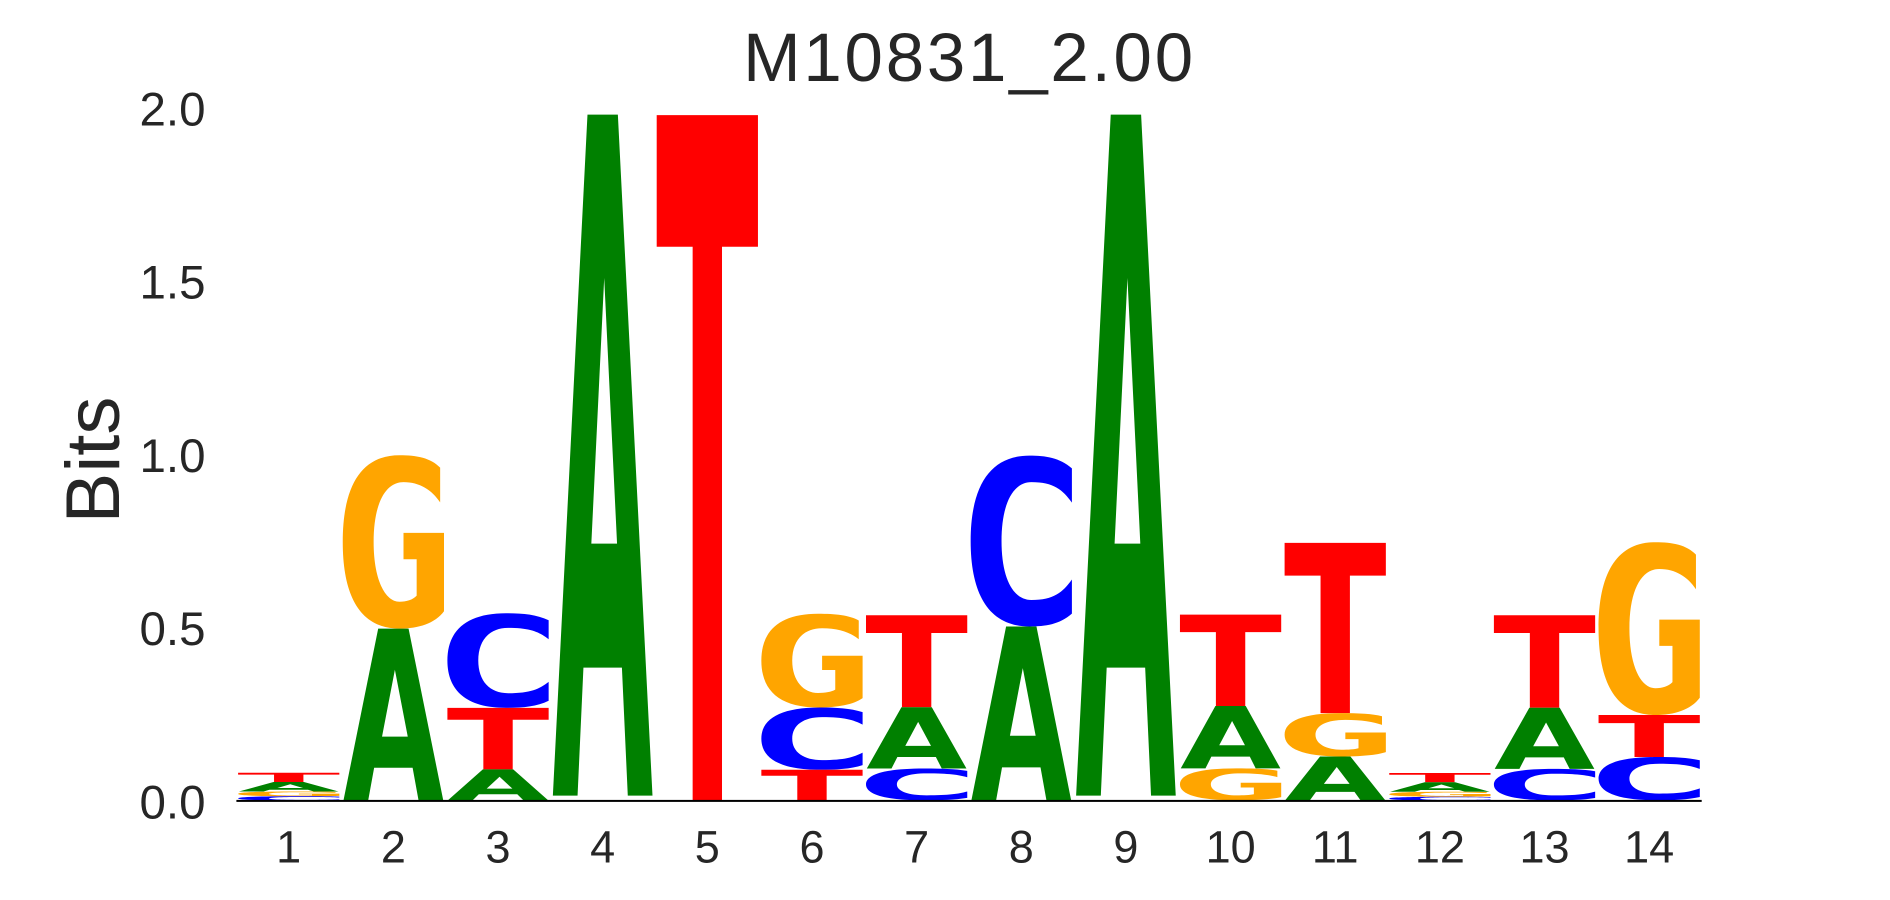 The height and width of the screenshot is (900, 1890). What do you see at coordinates (1335, 847) in the screenshot?
I see `svg-text: 11` at bounding box center [1335, 847].